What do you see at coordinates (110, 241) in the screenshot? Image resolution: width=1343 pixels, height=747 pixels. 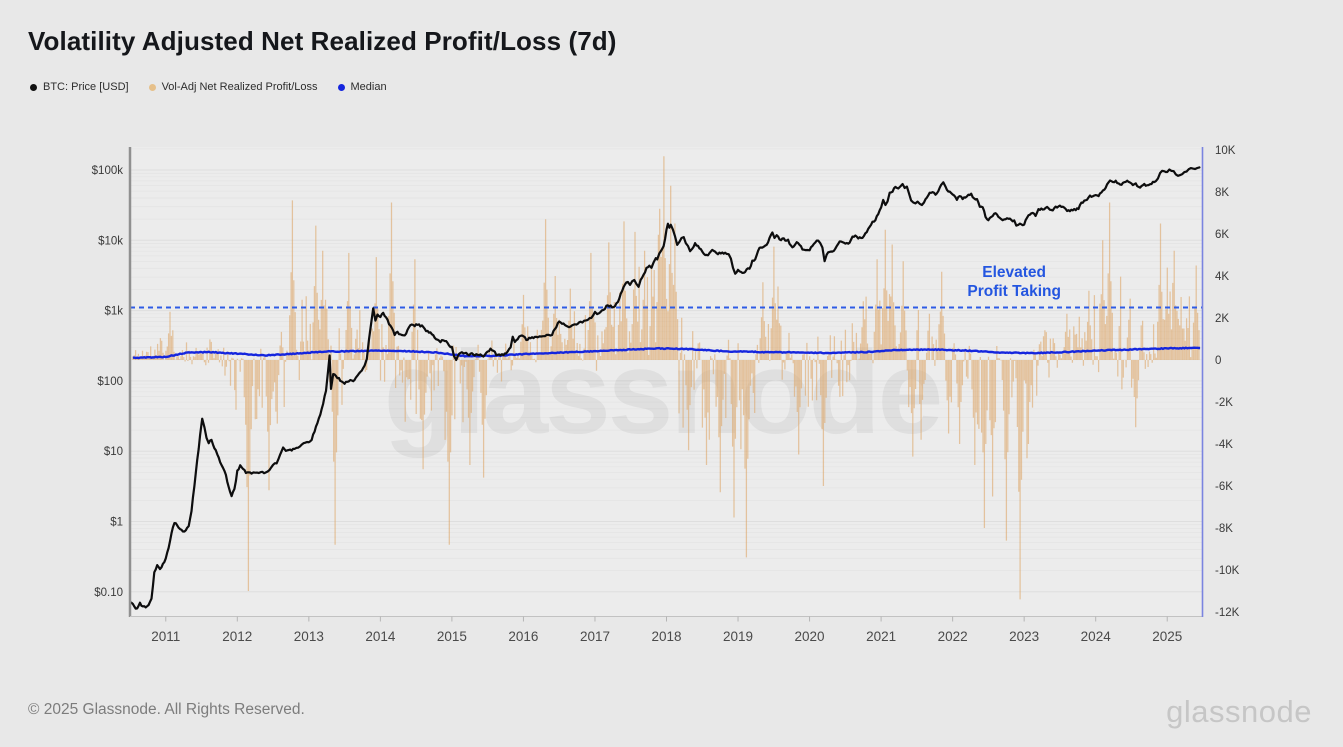 I see `left-axis-label: $10k` at bounding box center [110, 241].